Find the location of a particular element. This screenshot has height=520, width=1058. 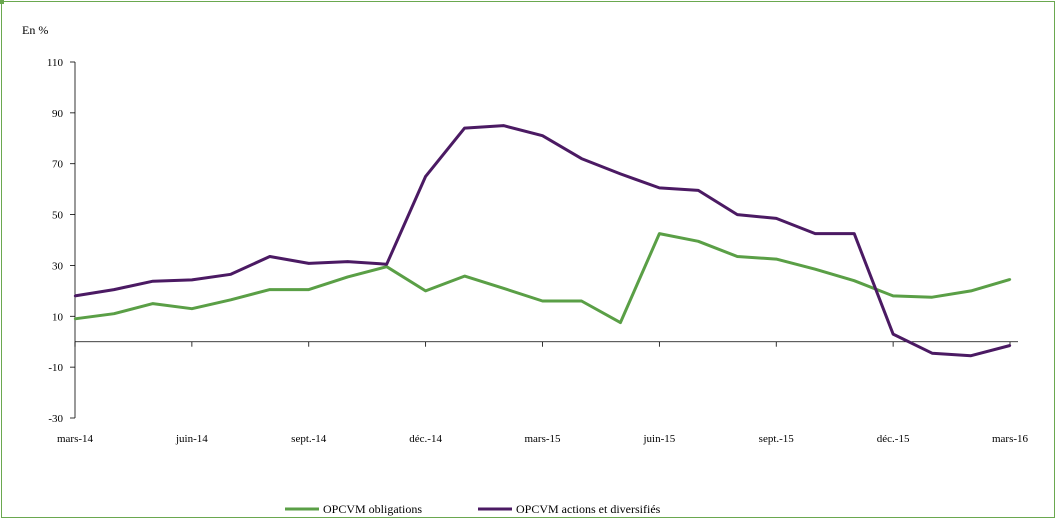

y-tick-label: 70 is located at coordinates (58, 165).